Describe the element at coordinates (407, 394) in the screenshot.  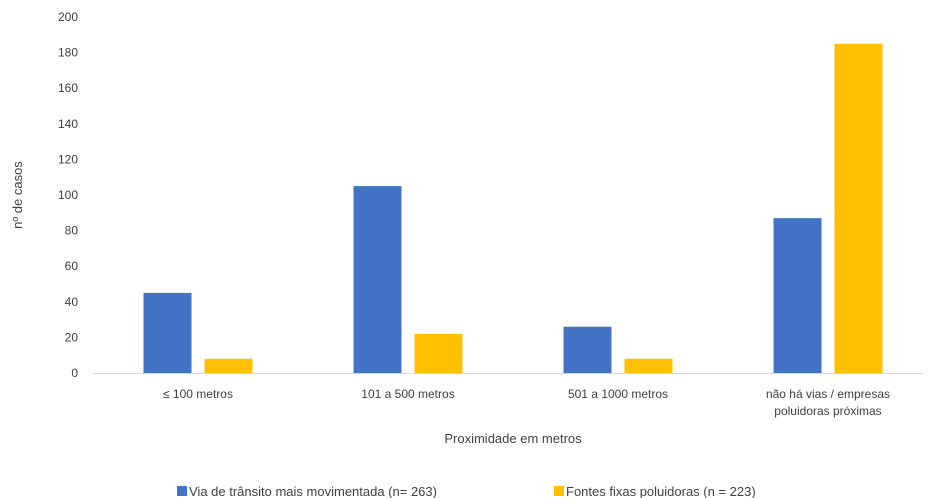
I see `x-tick-label: 101 a 500 metros` at that location.